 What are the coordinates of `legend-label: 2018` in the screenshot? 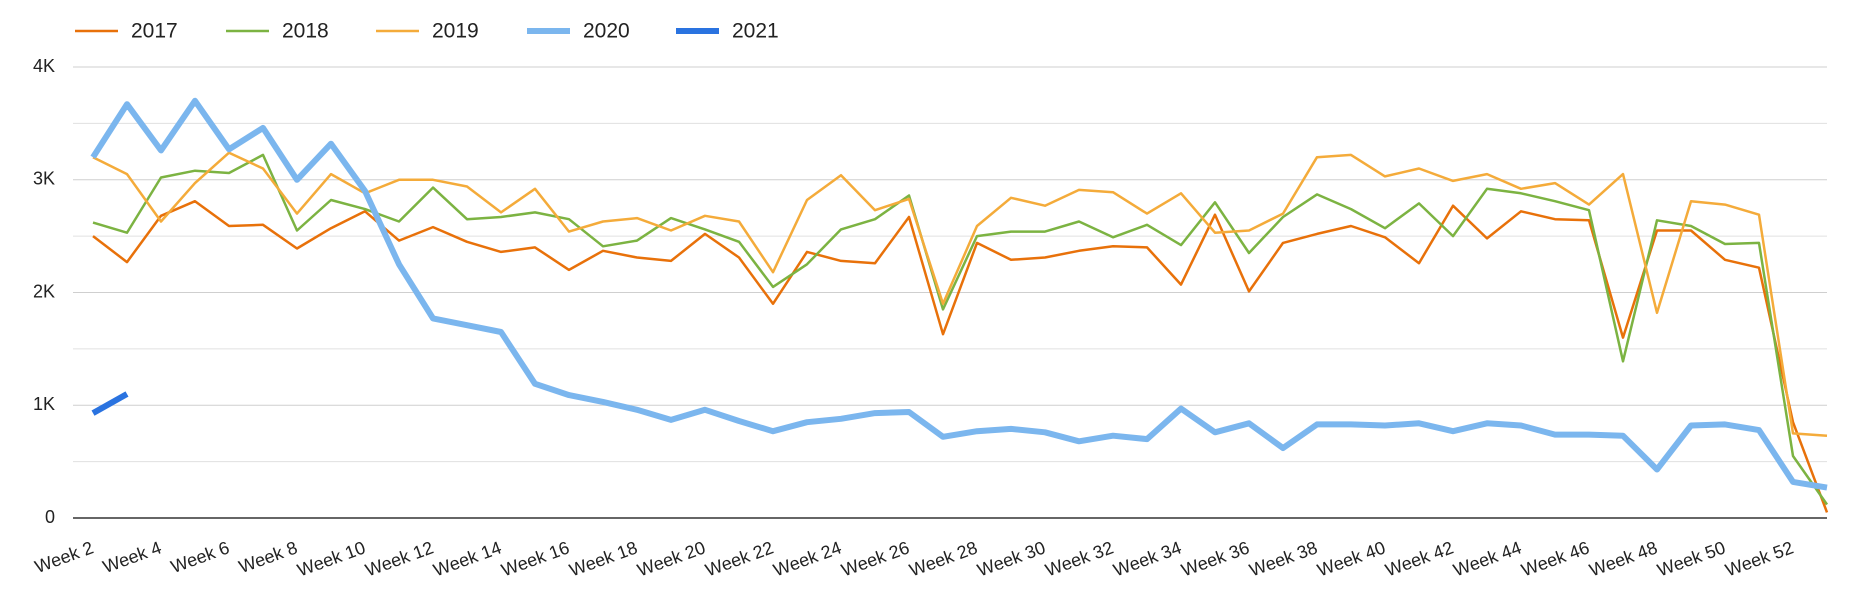 It's located at (305, 31).